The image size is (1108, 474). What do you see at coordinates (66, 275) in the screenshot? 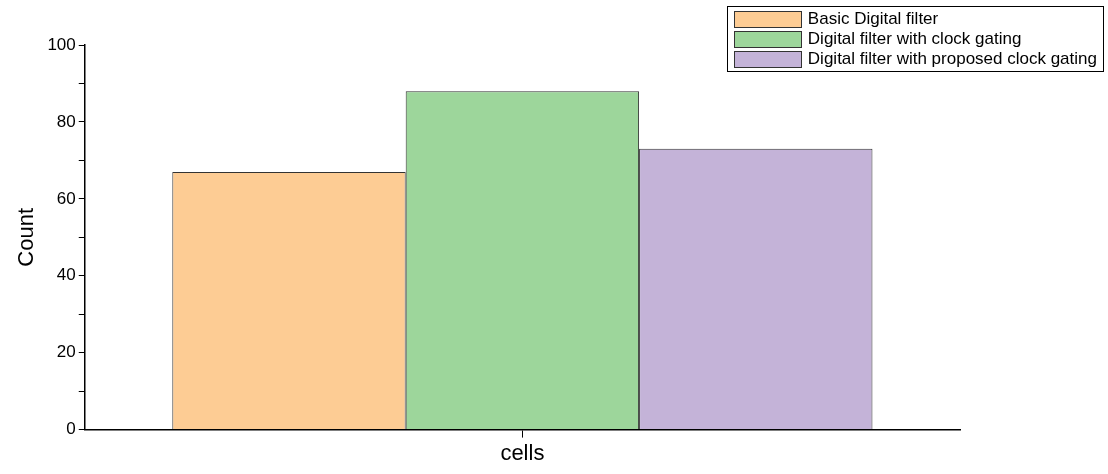
I see `y-tick-label: 40` at bounding box center [66, 275].